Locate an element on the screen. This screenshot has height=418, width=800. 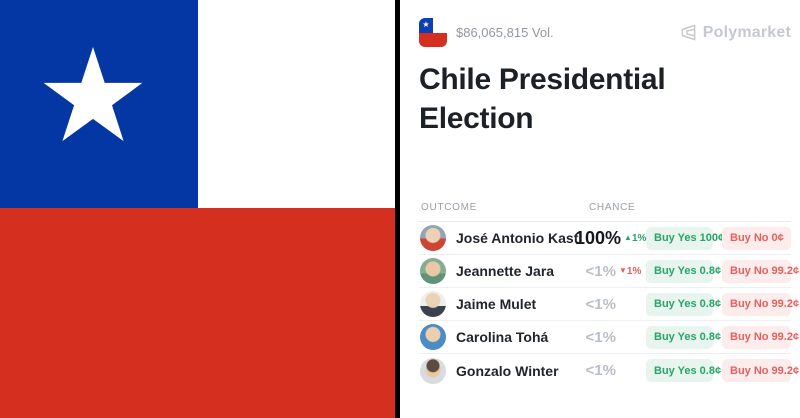
chance-delta: ▲1% is located at coordinates (636, 238).